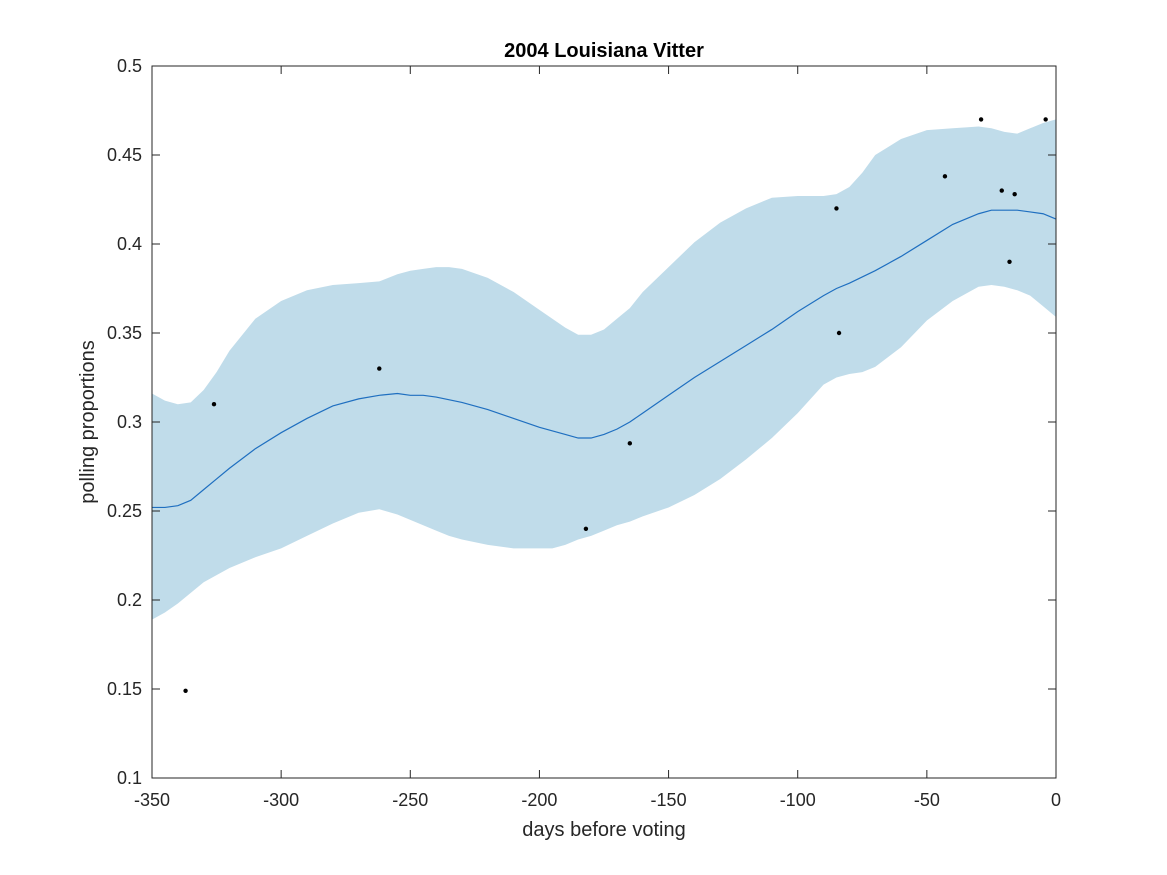 This screenshot has height=875, width=1167. I want to click on x-tick-label: -350, so click(152, 800).